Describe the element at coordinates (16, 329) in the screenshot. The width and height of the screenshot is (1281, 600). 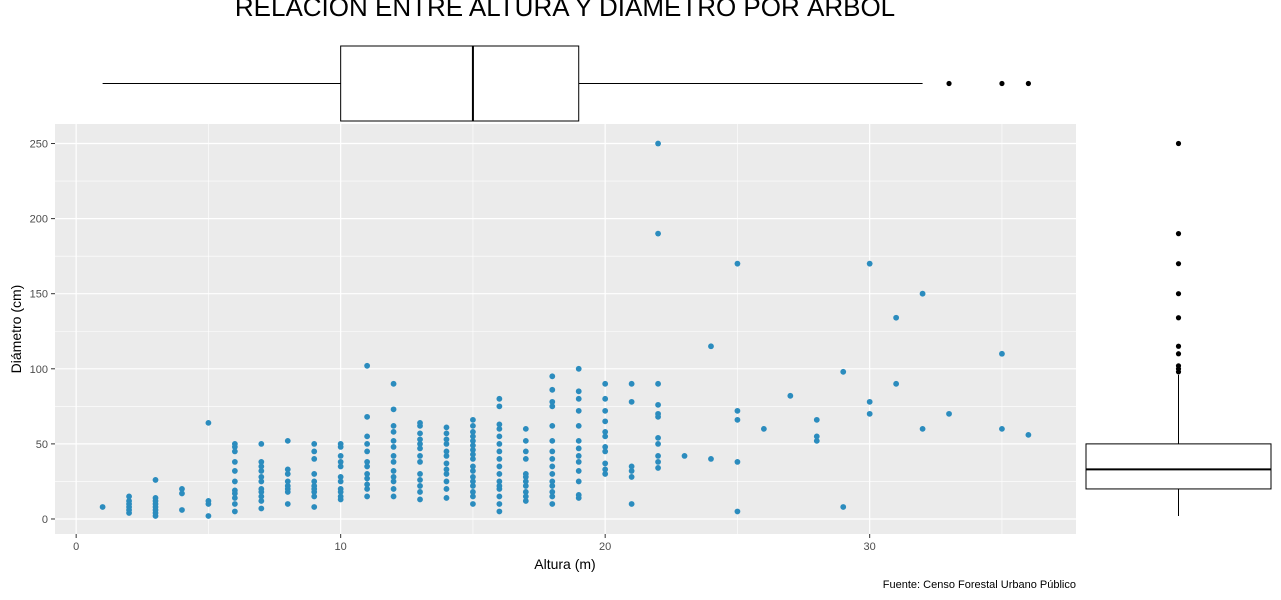
I see `y-axis-title: Diámetro (cm)` at that location.